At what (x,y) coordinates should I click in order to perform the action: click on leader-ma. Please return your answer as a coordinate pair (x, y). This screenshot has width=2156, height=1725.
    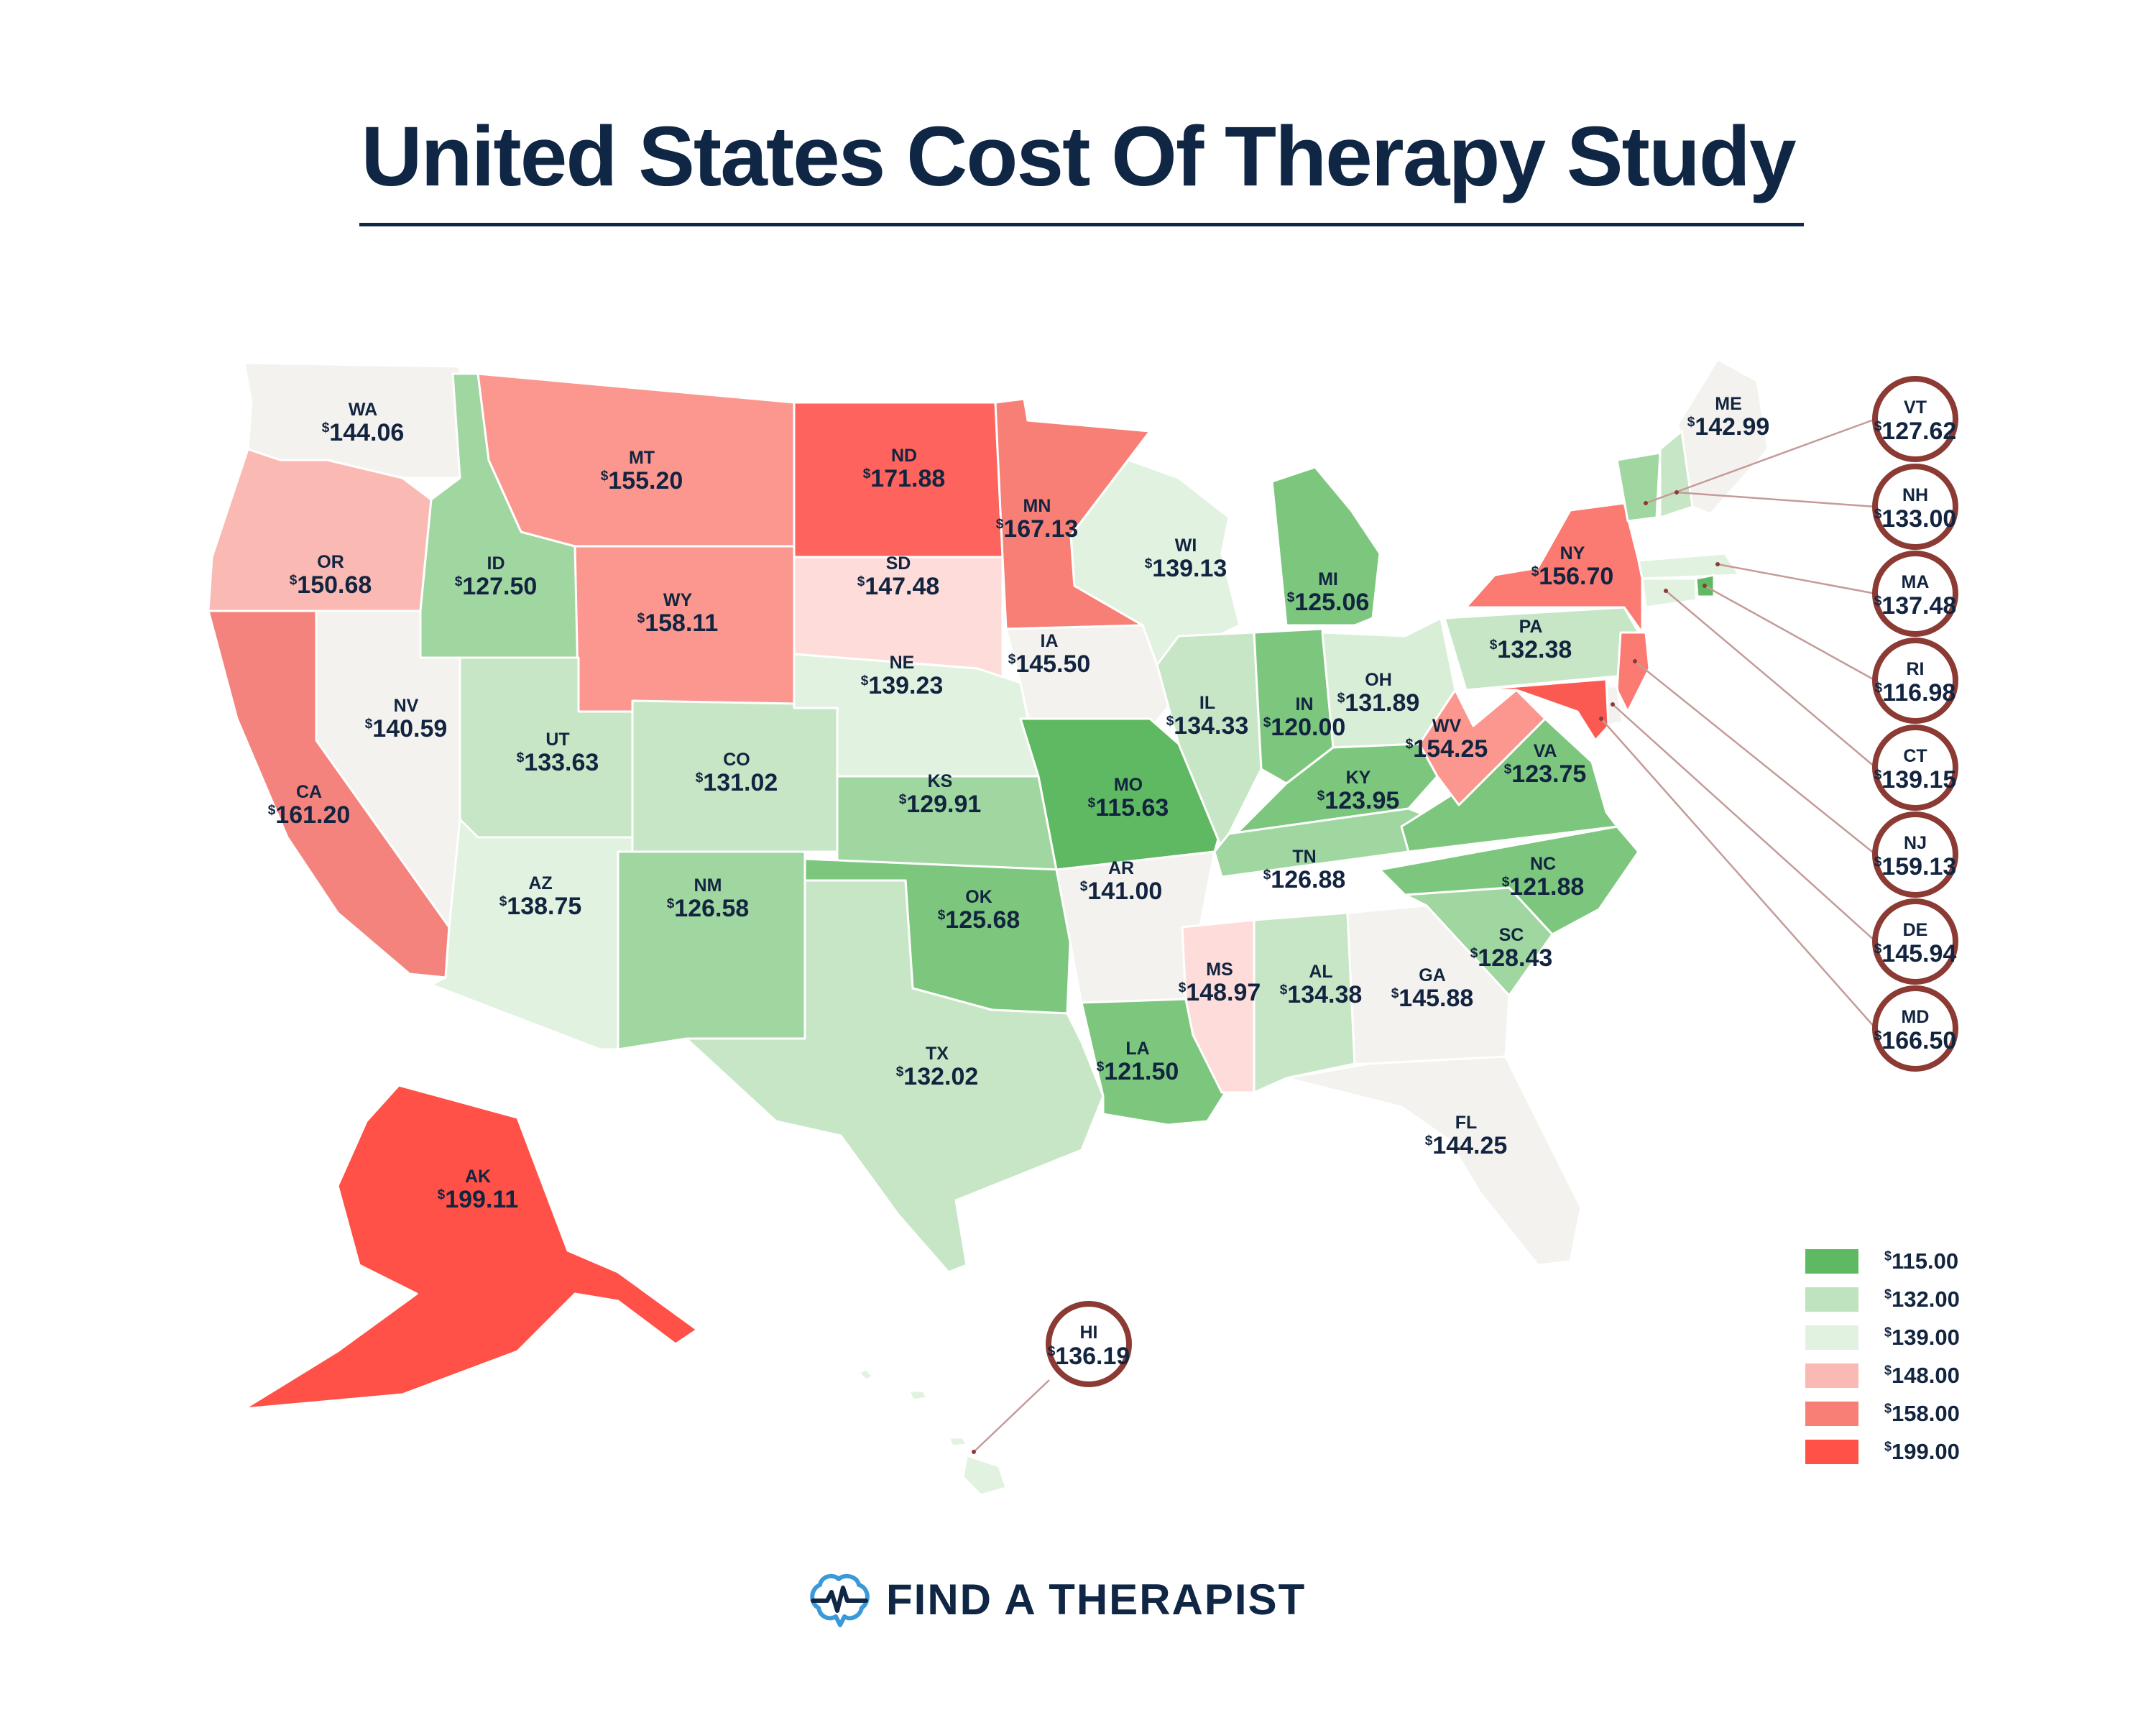
    Looking at the image, I should click on (1797, 579).